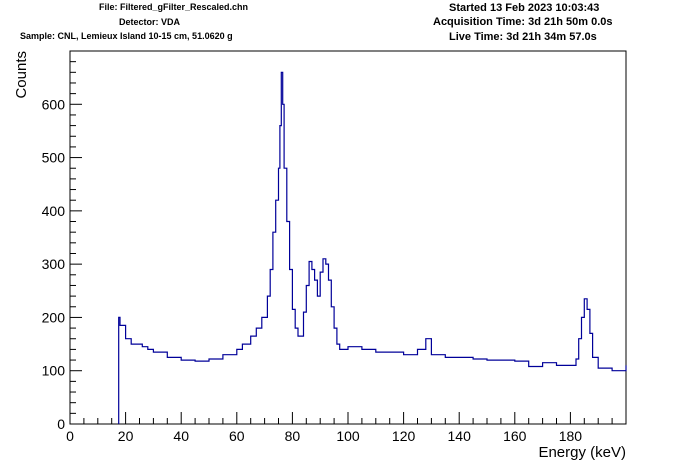 The image size is (696, 472). Describe the element at coordinates (54, 211) in the screenshot. I see `y-tick-label: 400` at that location.